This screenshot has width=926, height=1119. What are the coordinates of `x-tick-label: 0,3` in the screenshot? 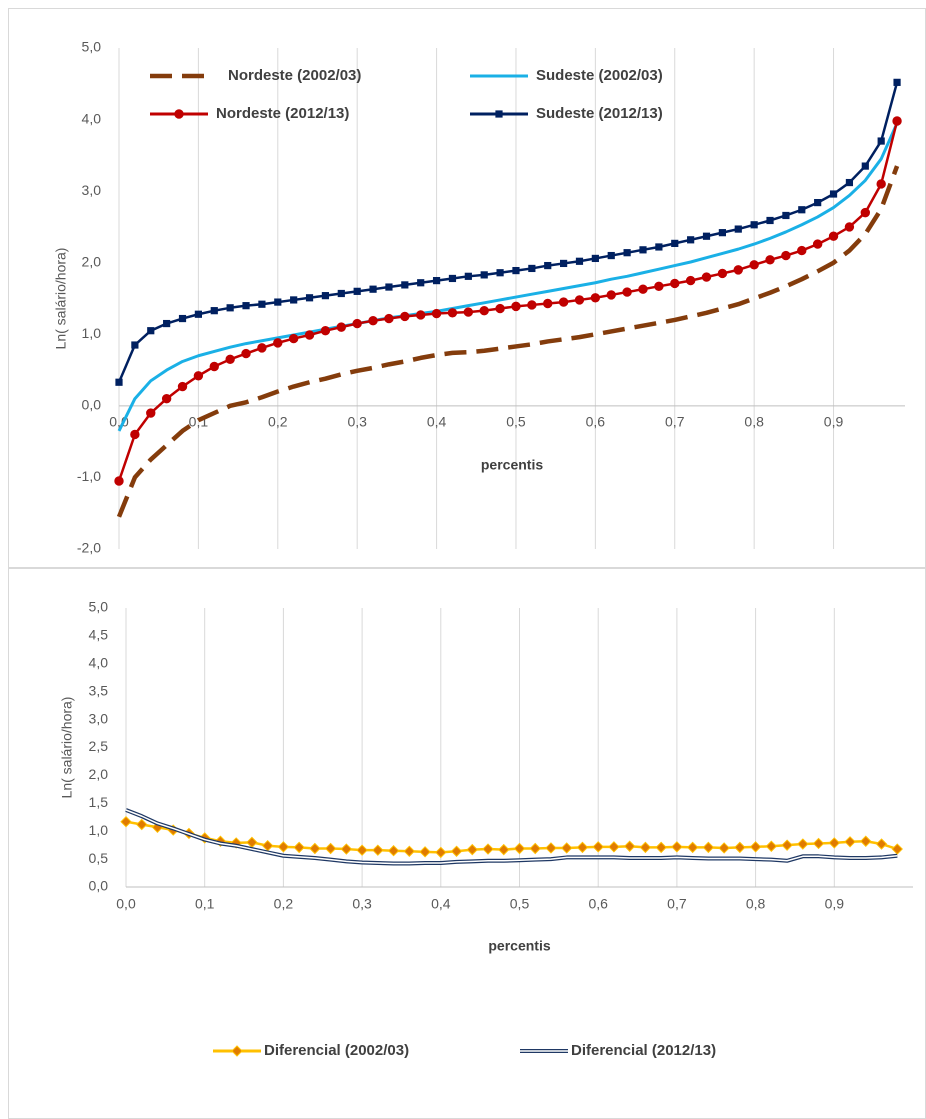 It's located at (362, 904).